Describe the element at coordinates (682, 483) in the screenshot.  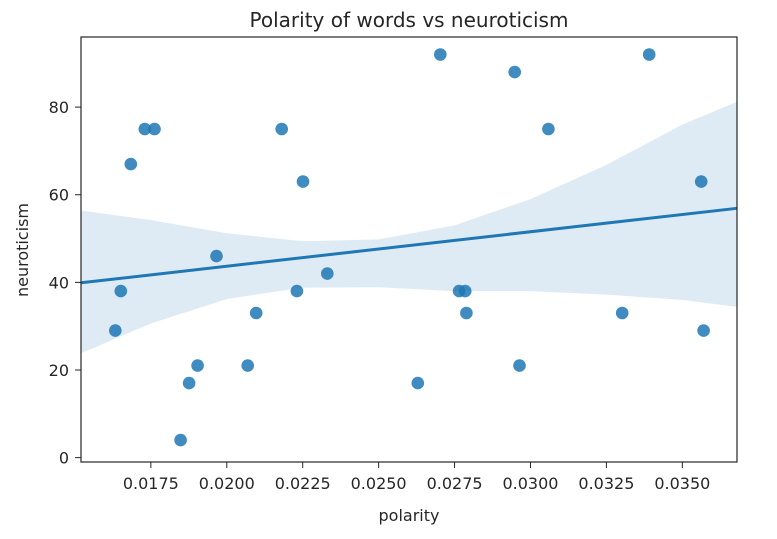
I see `x-tick-label: 0.0350` at that location.